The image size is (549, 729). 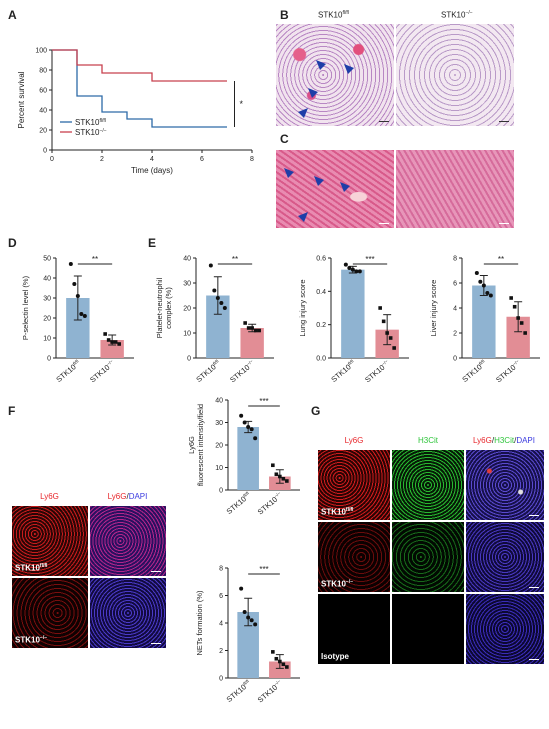 What do you see at coordinates (505, 557) in the screenshot?
I see `g-merge-ko-image` at bounding box center [505, 557].